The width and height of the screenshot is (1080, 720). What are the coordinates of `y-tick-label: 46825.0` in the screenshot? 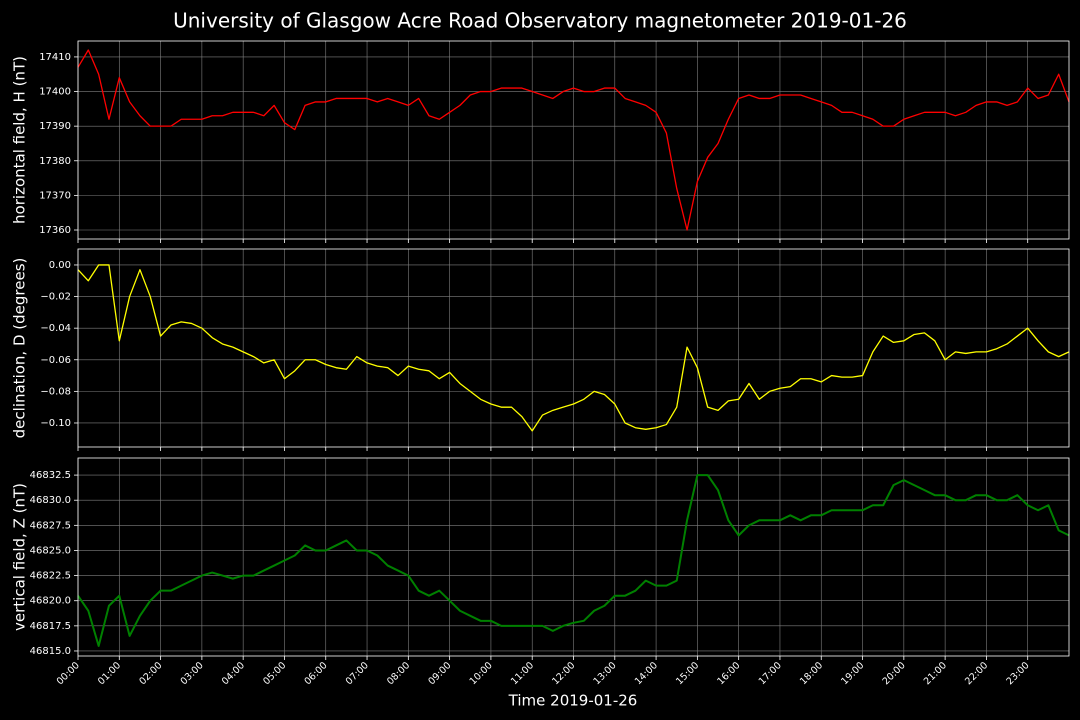 It's located at (50, 550).